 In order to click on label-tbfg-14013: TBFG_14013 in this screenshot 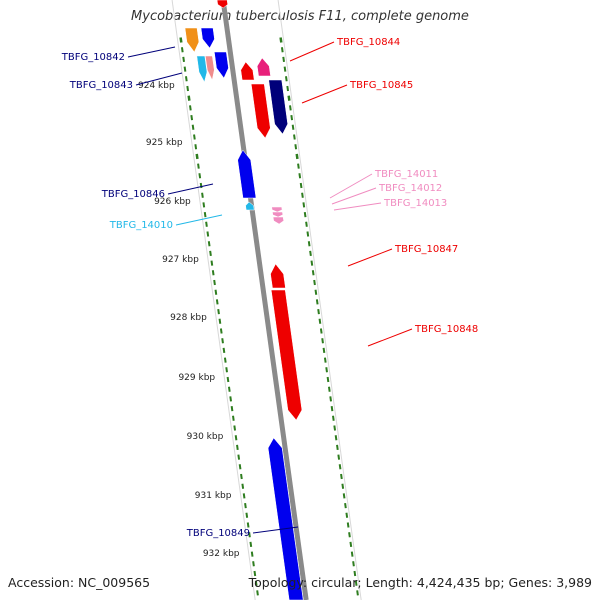, I will do `click(415, 203)`.